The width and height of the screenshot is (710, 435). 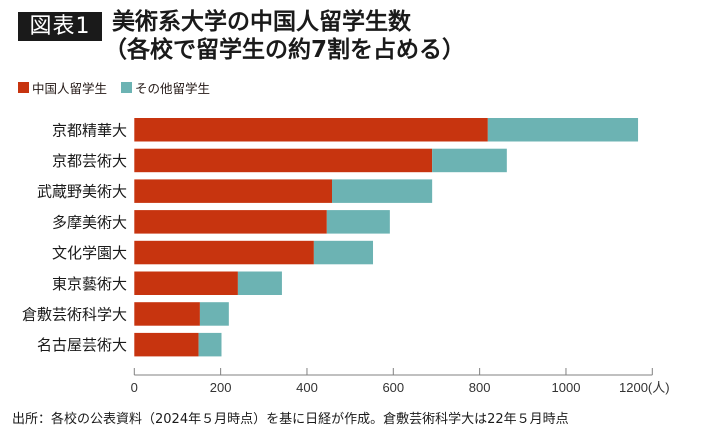 I want to click on category-label: 文化学園大, so click(x=89, y=253).